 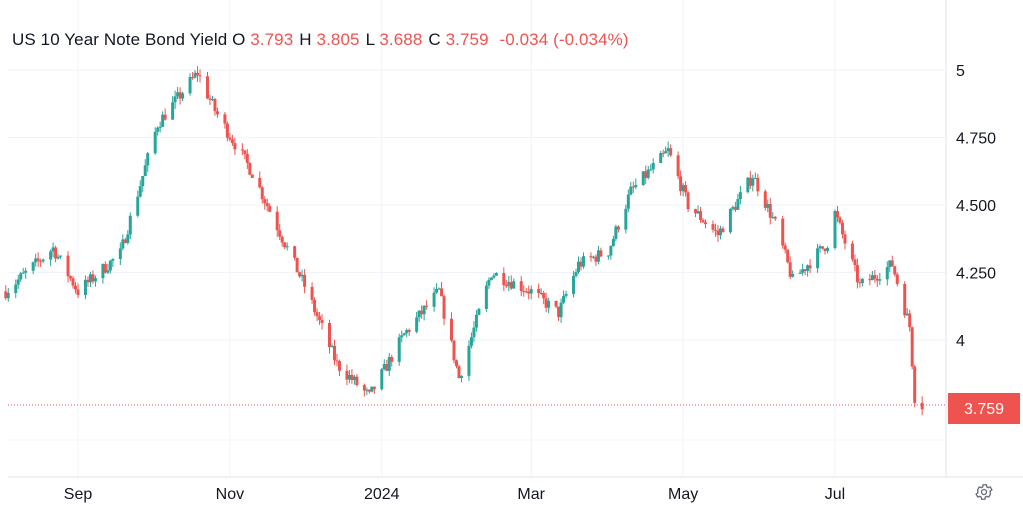 What do you see at coordinates (976, 274) in the screenshot?
I see `y-tick-label: 4.250` at bounding box center [976, 274].